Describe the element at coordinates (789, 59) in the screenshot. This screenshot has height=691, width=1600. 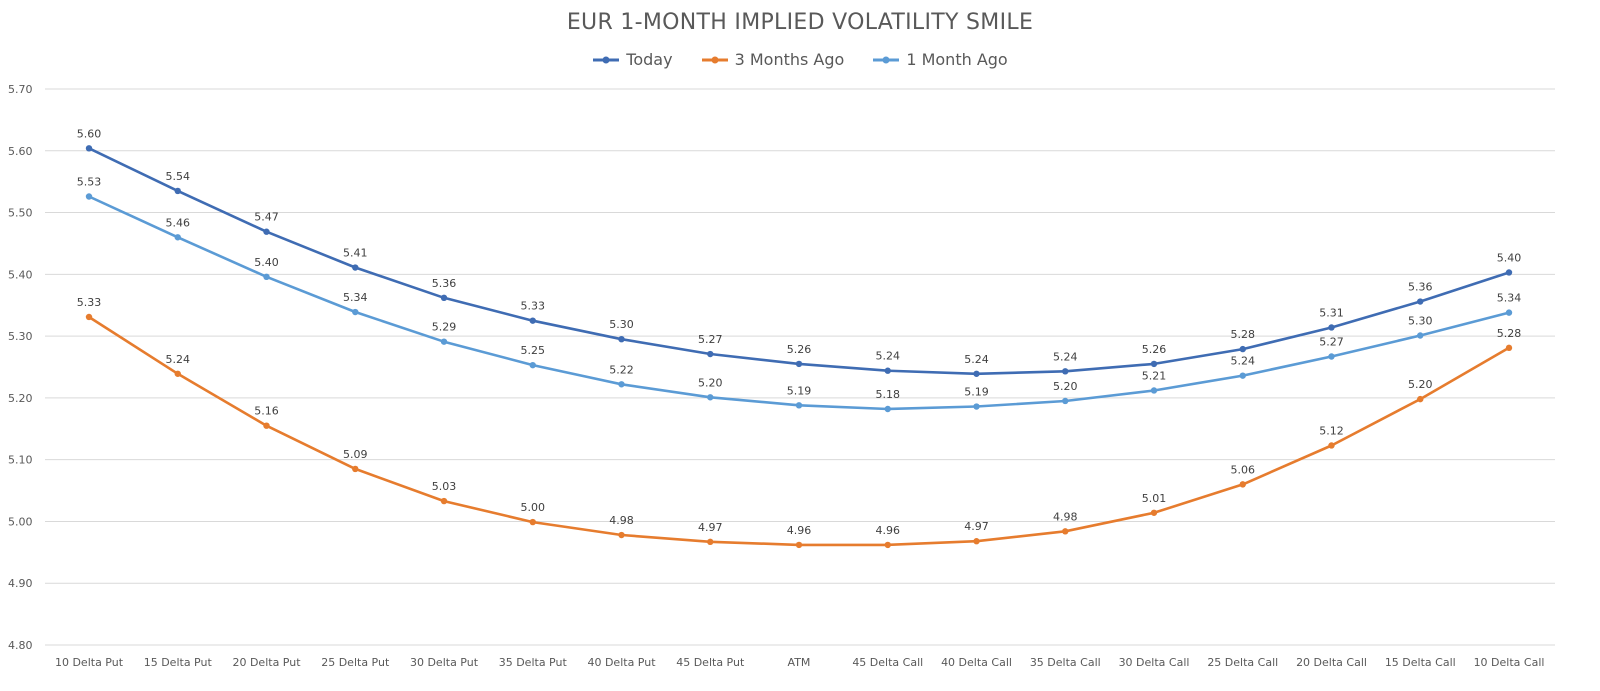
I see `legend-label-3-months-ago: 3 Months Ago` at that location.